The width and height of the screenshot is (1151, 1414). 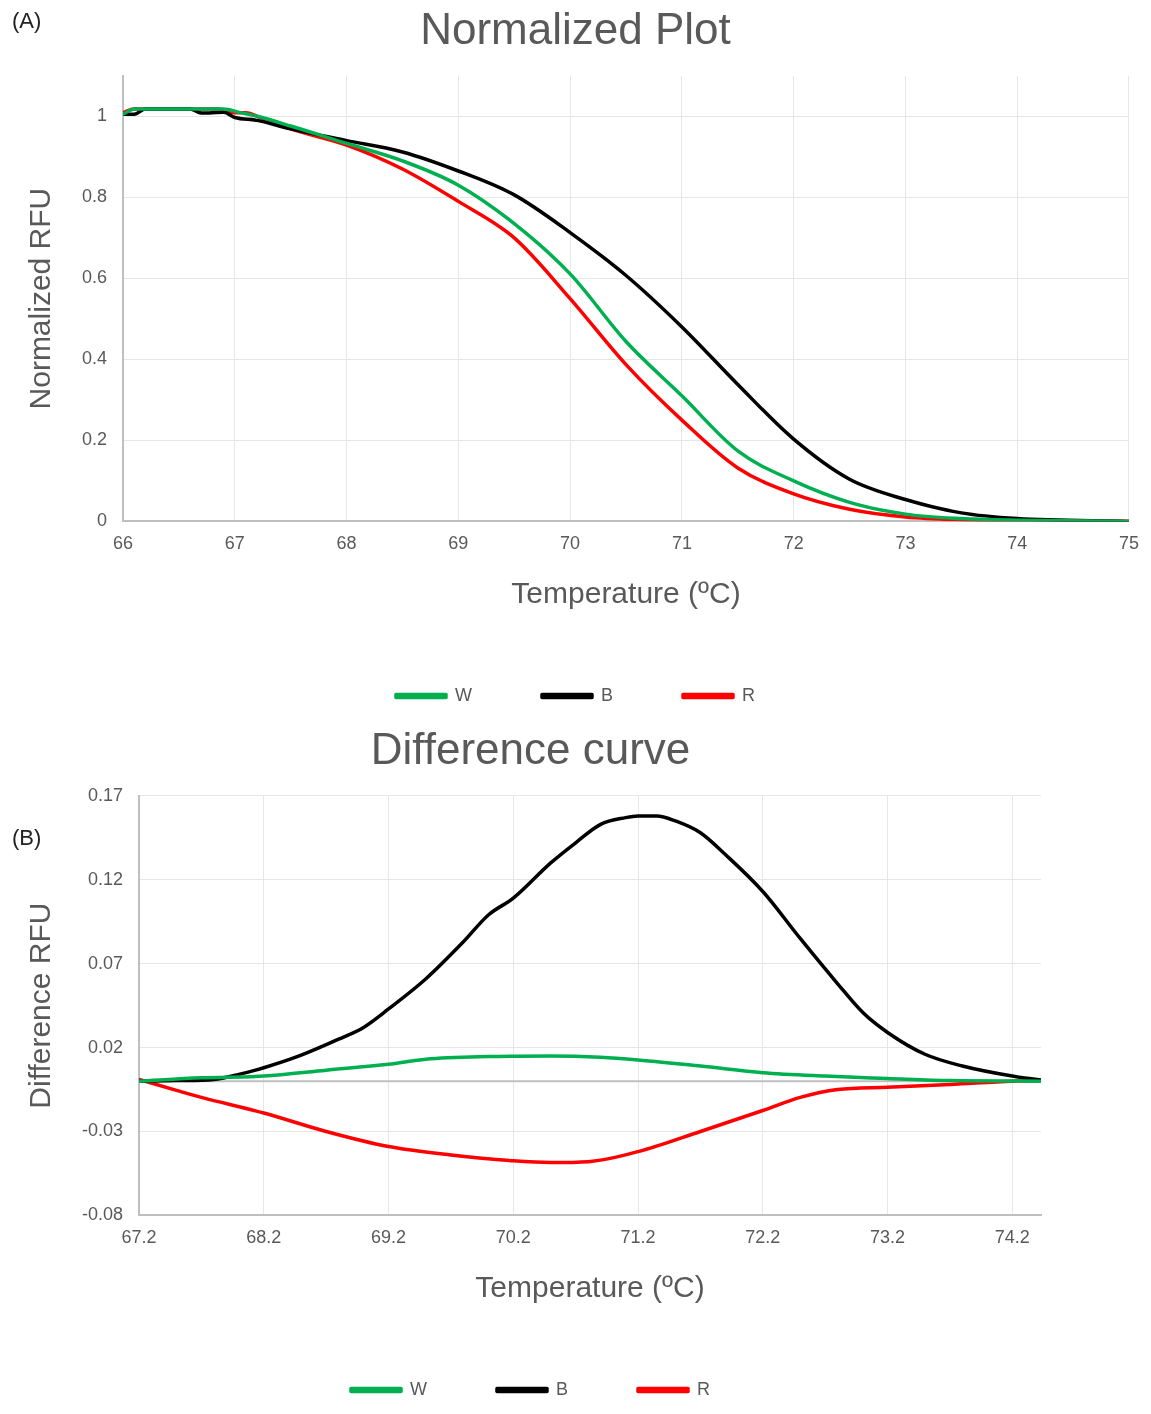 I want to click on x-tick-label: 71, so click(x=681, y=543).